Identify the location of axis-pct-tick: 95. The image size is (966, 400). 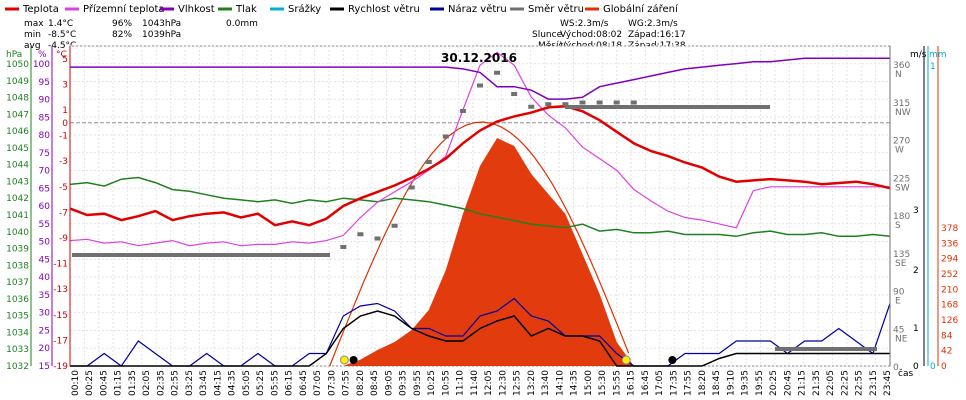
(44, 83).